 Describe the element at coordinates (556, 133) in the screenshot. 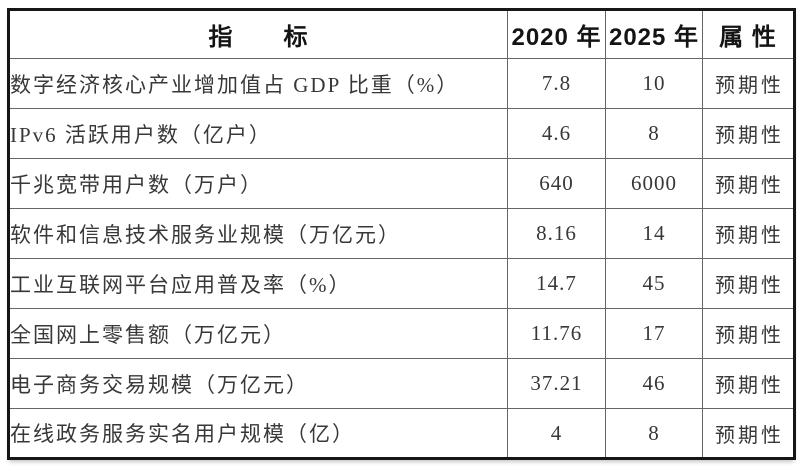

I see `value-2020-cell: 4.6` at that location.